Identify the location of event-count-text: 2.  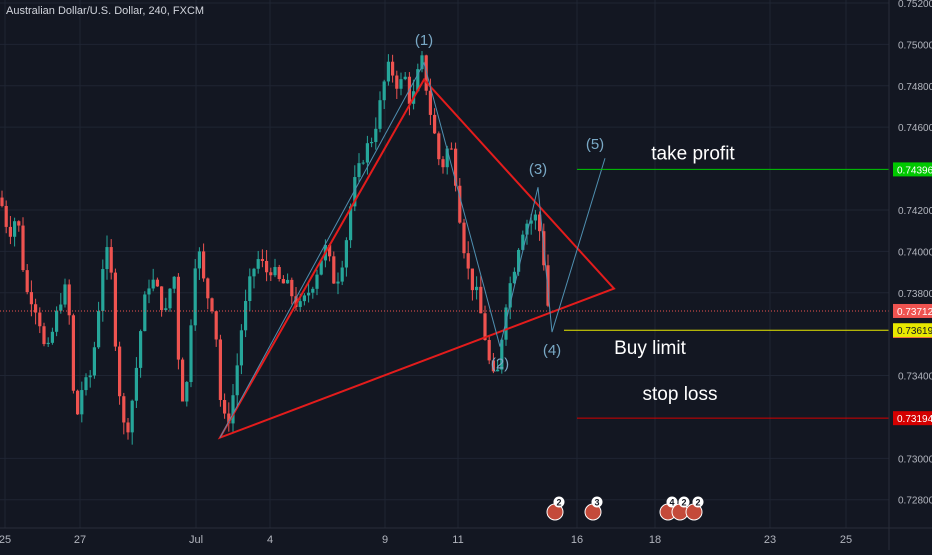
(697, 503).